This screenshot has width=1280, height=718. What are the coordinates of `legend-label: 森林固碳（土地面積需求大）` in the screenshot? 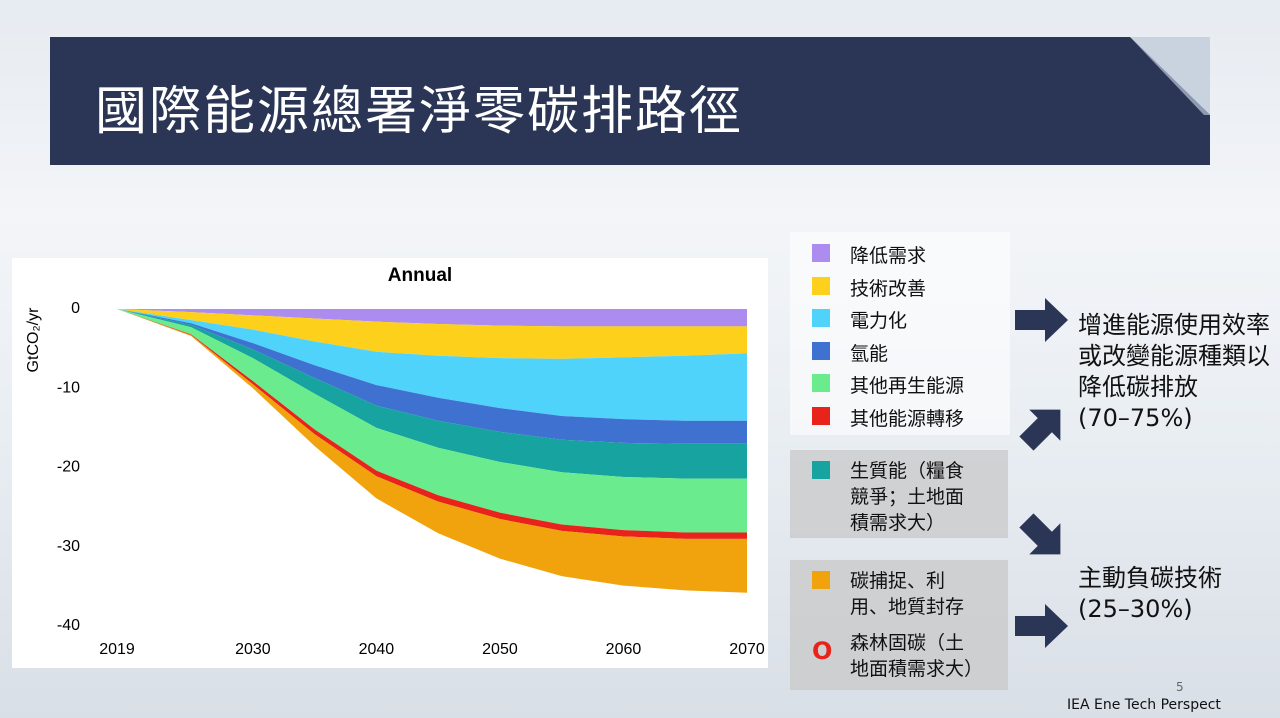 It's located at (917, 656).